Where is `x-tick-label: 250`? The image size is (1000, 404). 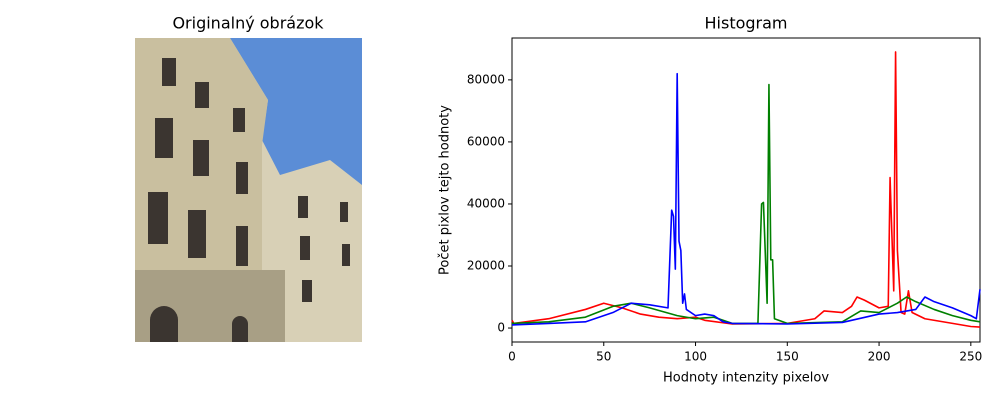 x-tick-label: 250 is located at coordinates (970, 357).